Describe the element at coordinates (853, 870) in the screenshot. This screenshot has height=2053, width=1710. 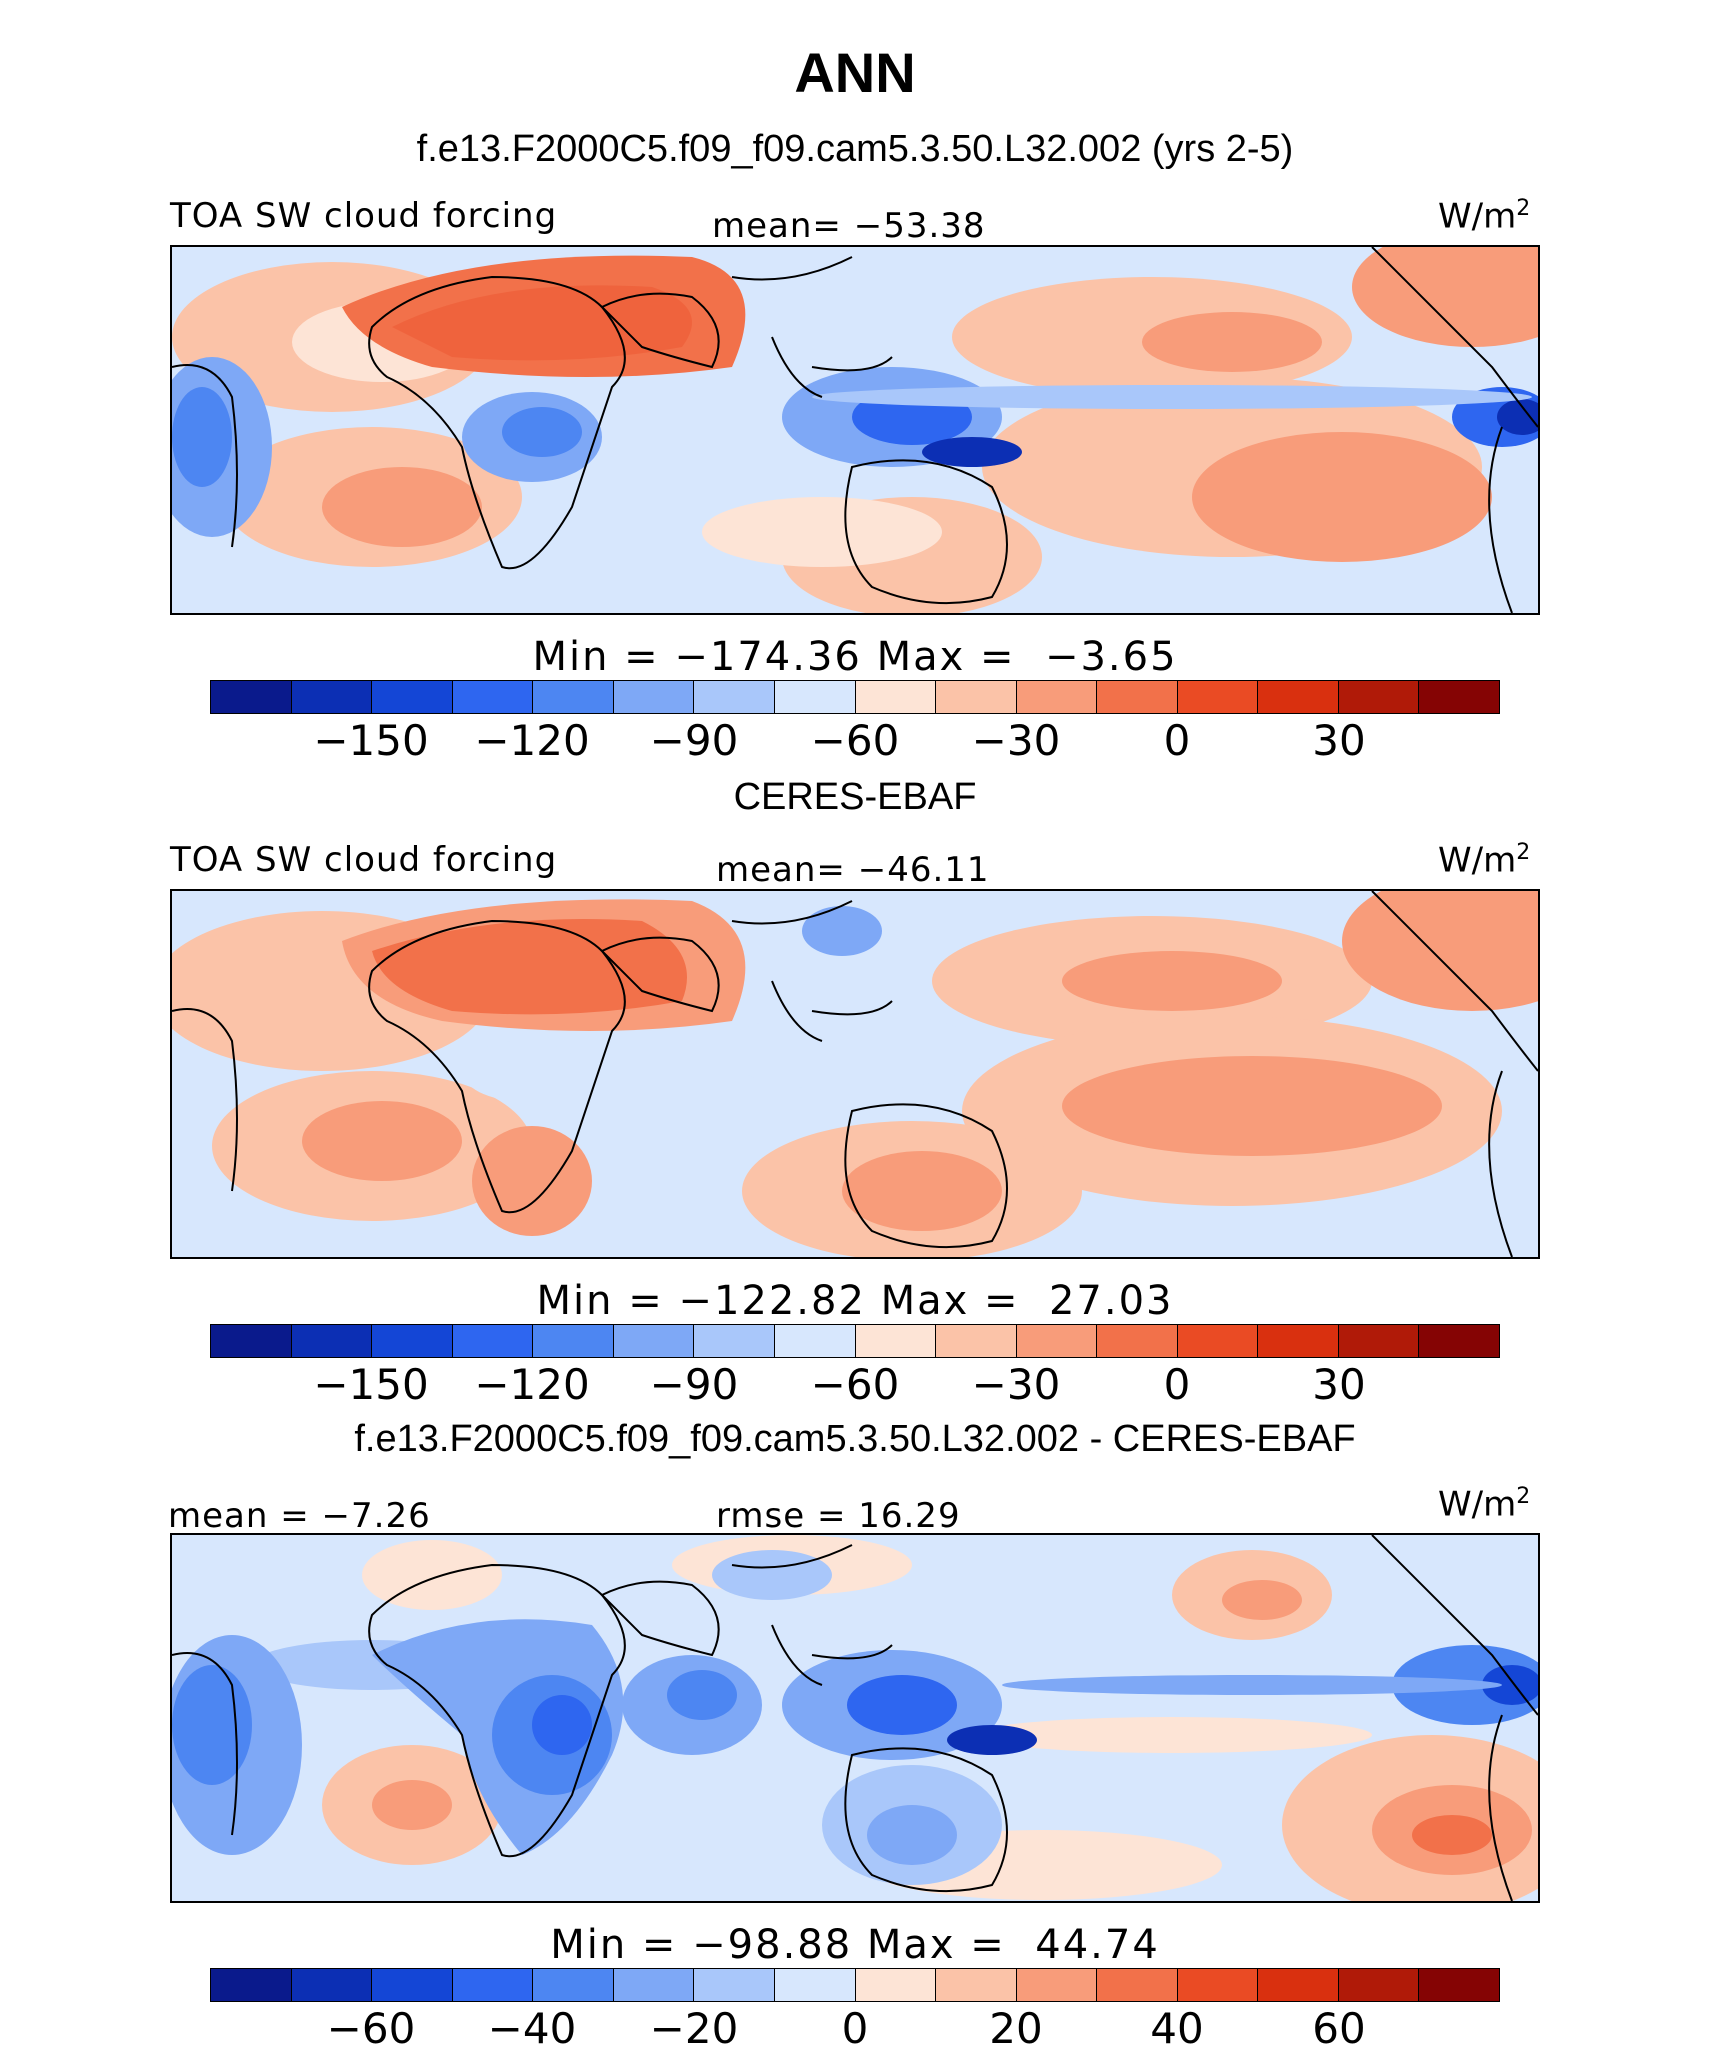
I see `panel-2-mean-label: mean= −46.11` at that location.